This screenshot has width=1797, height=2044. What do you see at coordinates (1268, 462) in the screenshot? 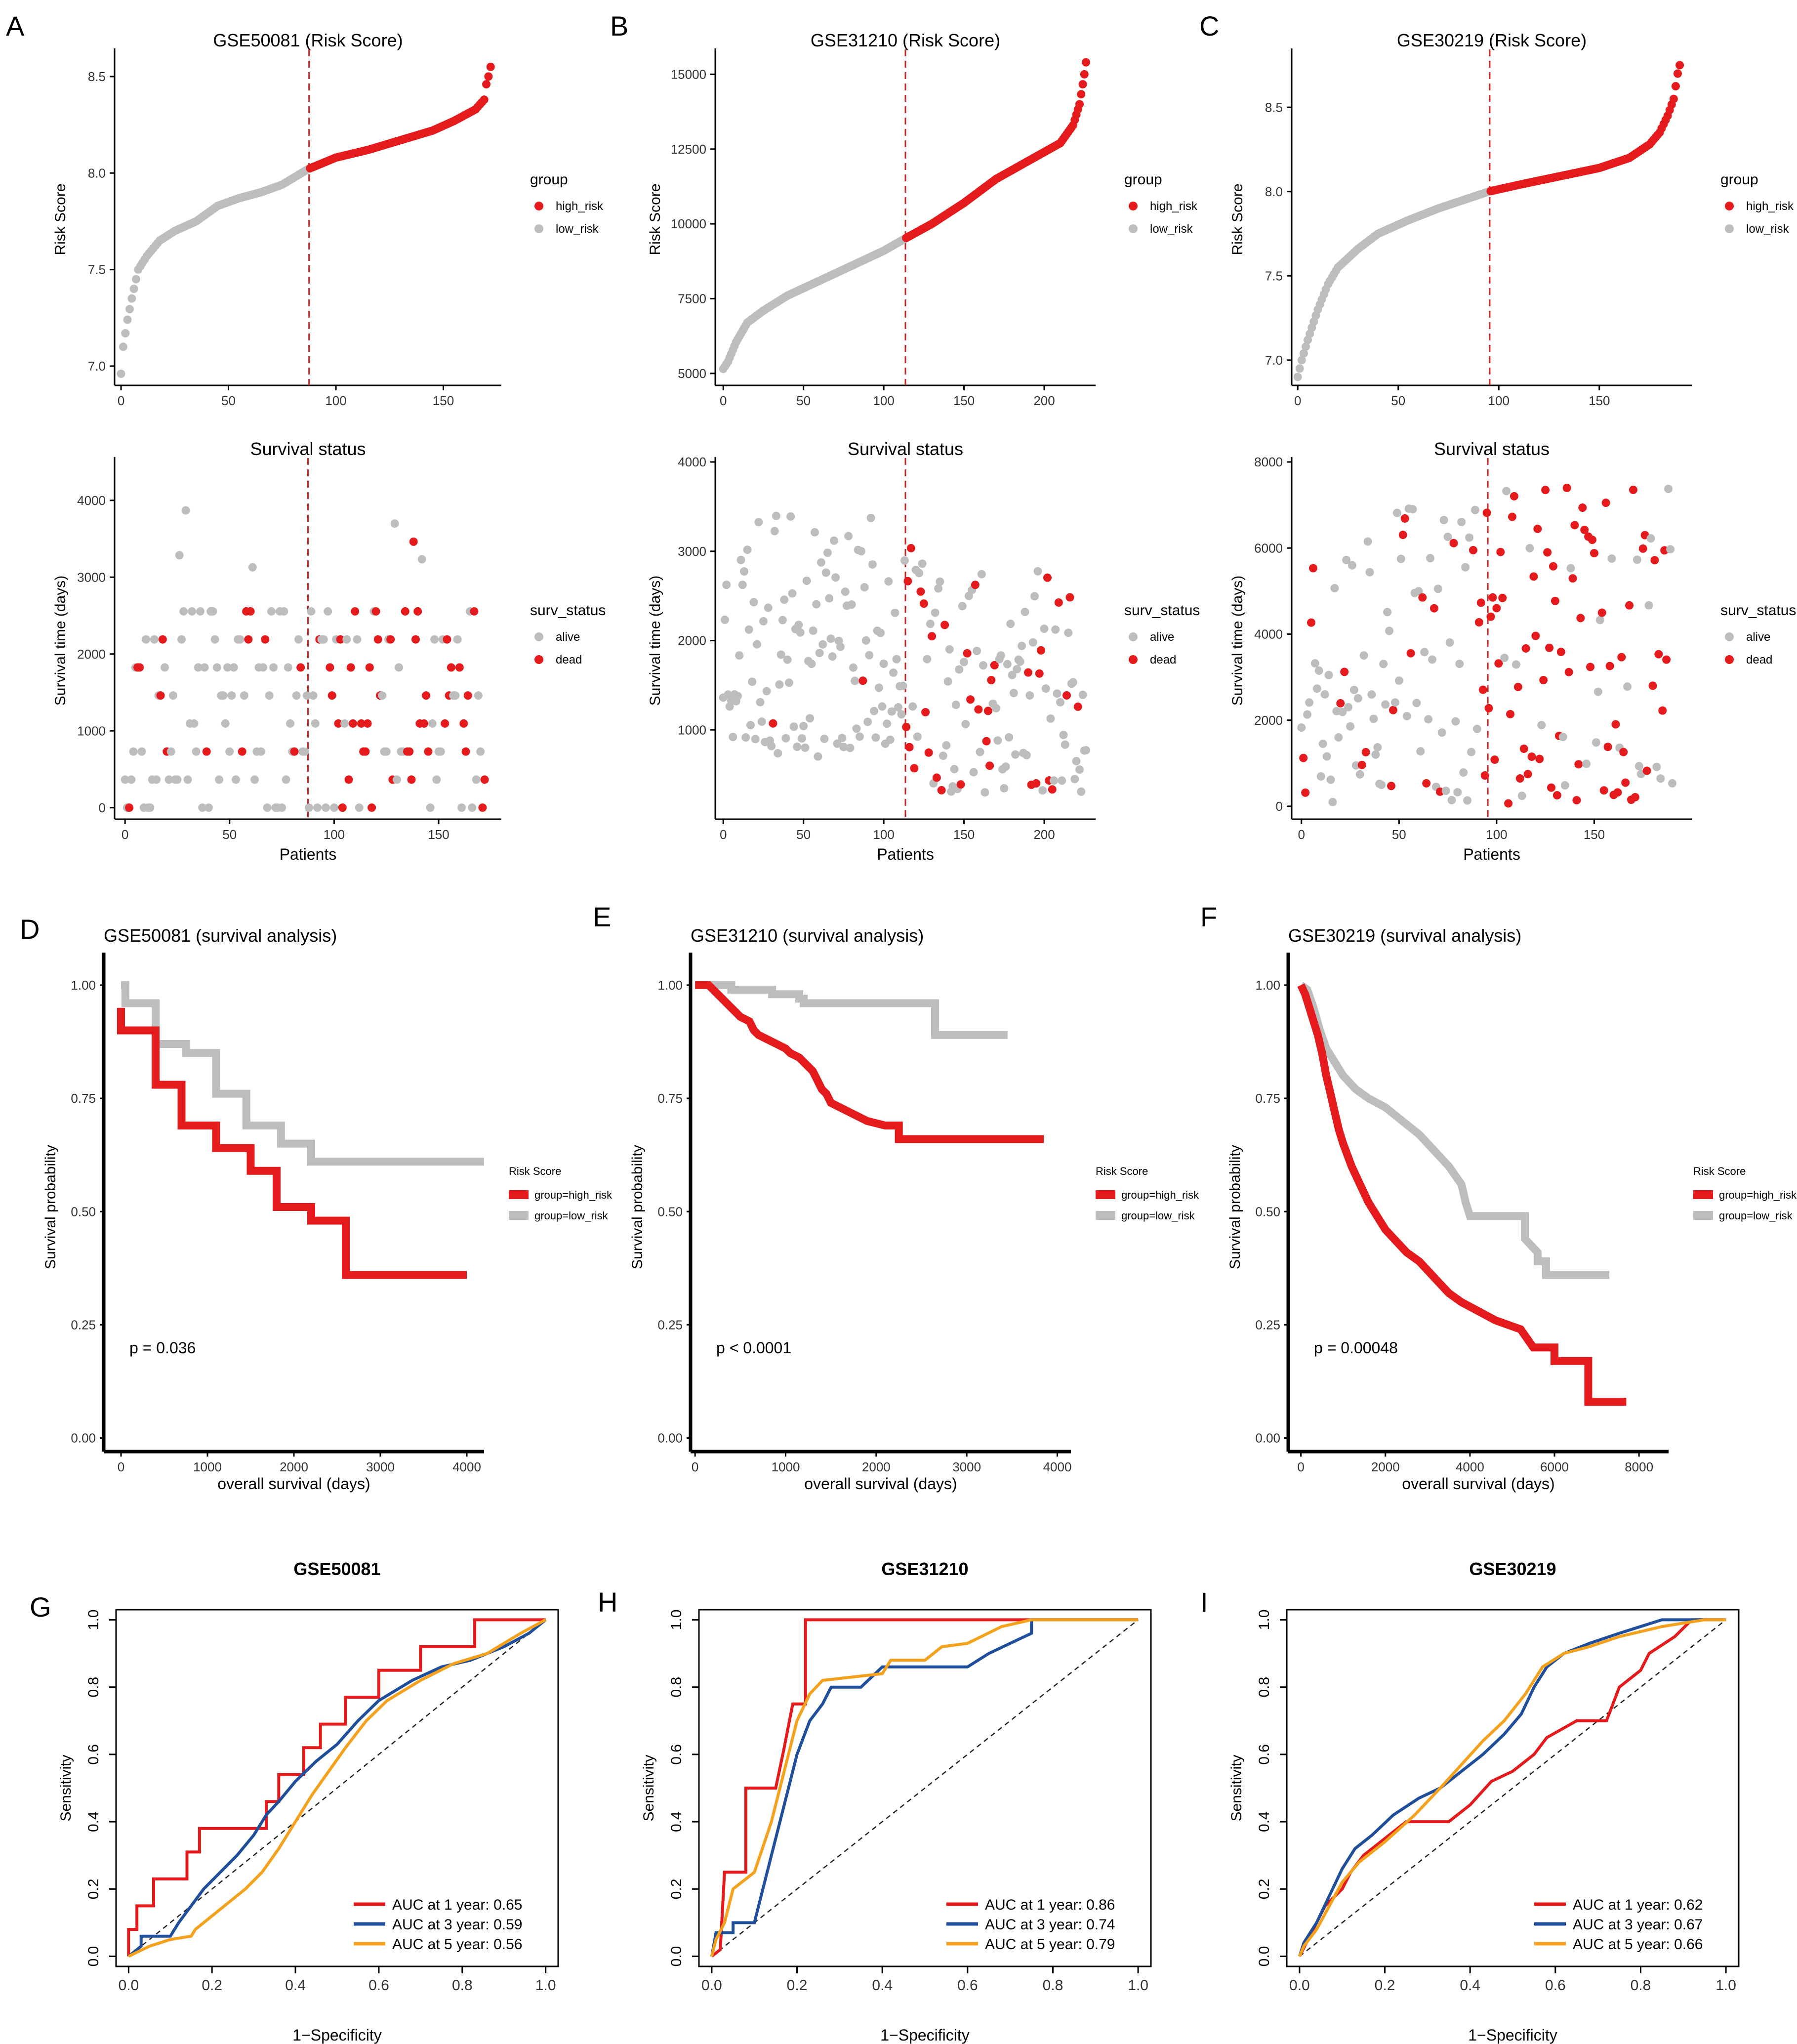
I see `y-tick-label: 8000` at bounding box center [1268, 462].